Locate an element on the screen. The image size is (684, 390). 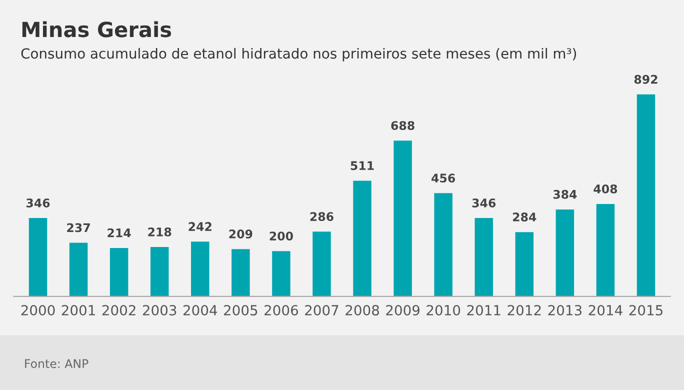
data-label: 209 is located at coordinates (240, 234).